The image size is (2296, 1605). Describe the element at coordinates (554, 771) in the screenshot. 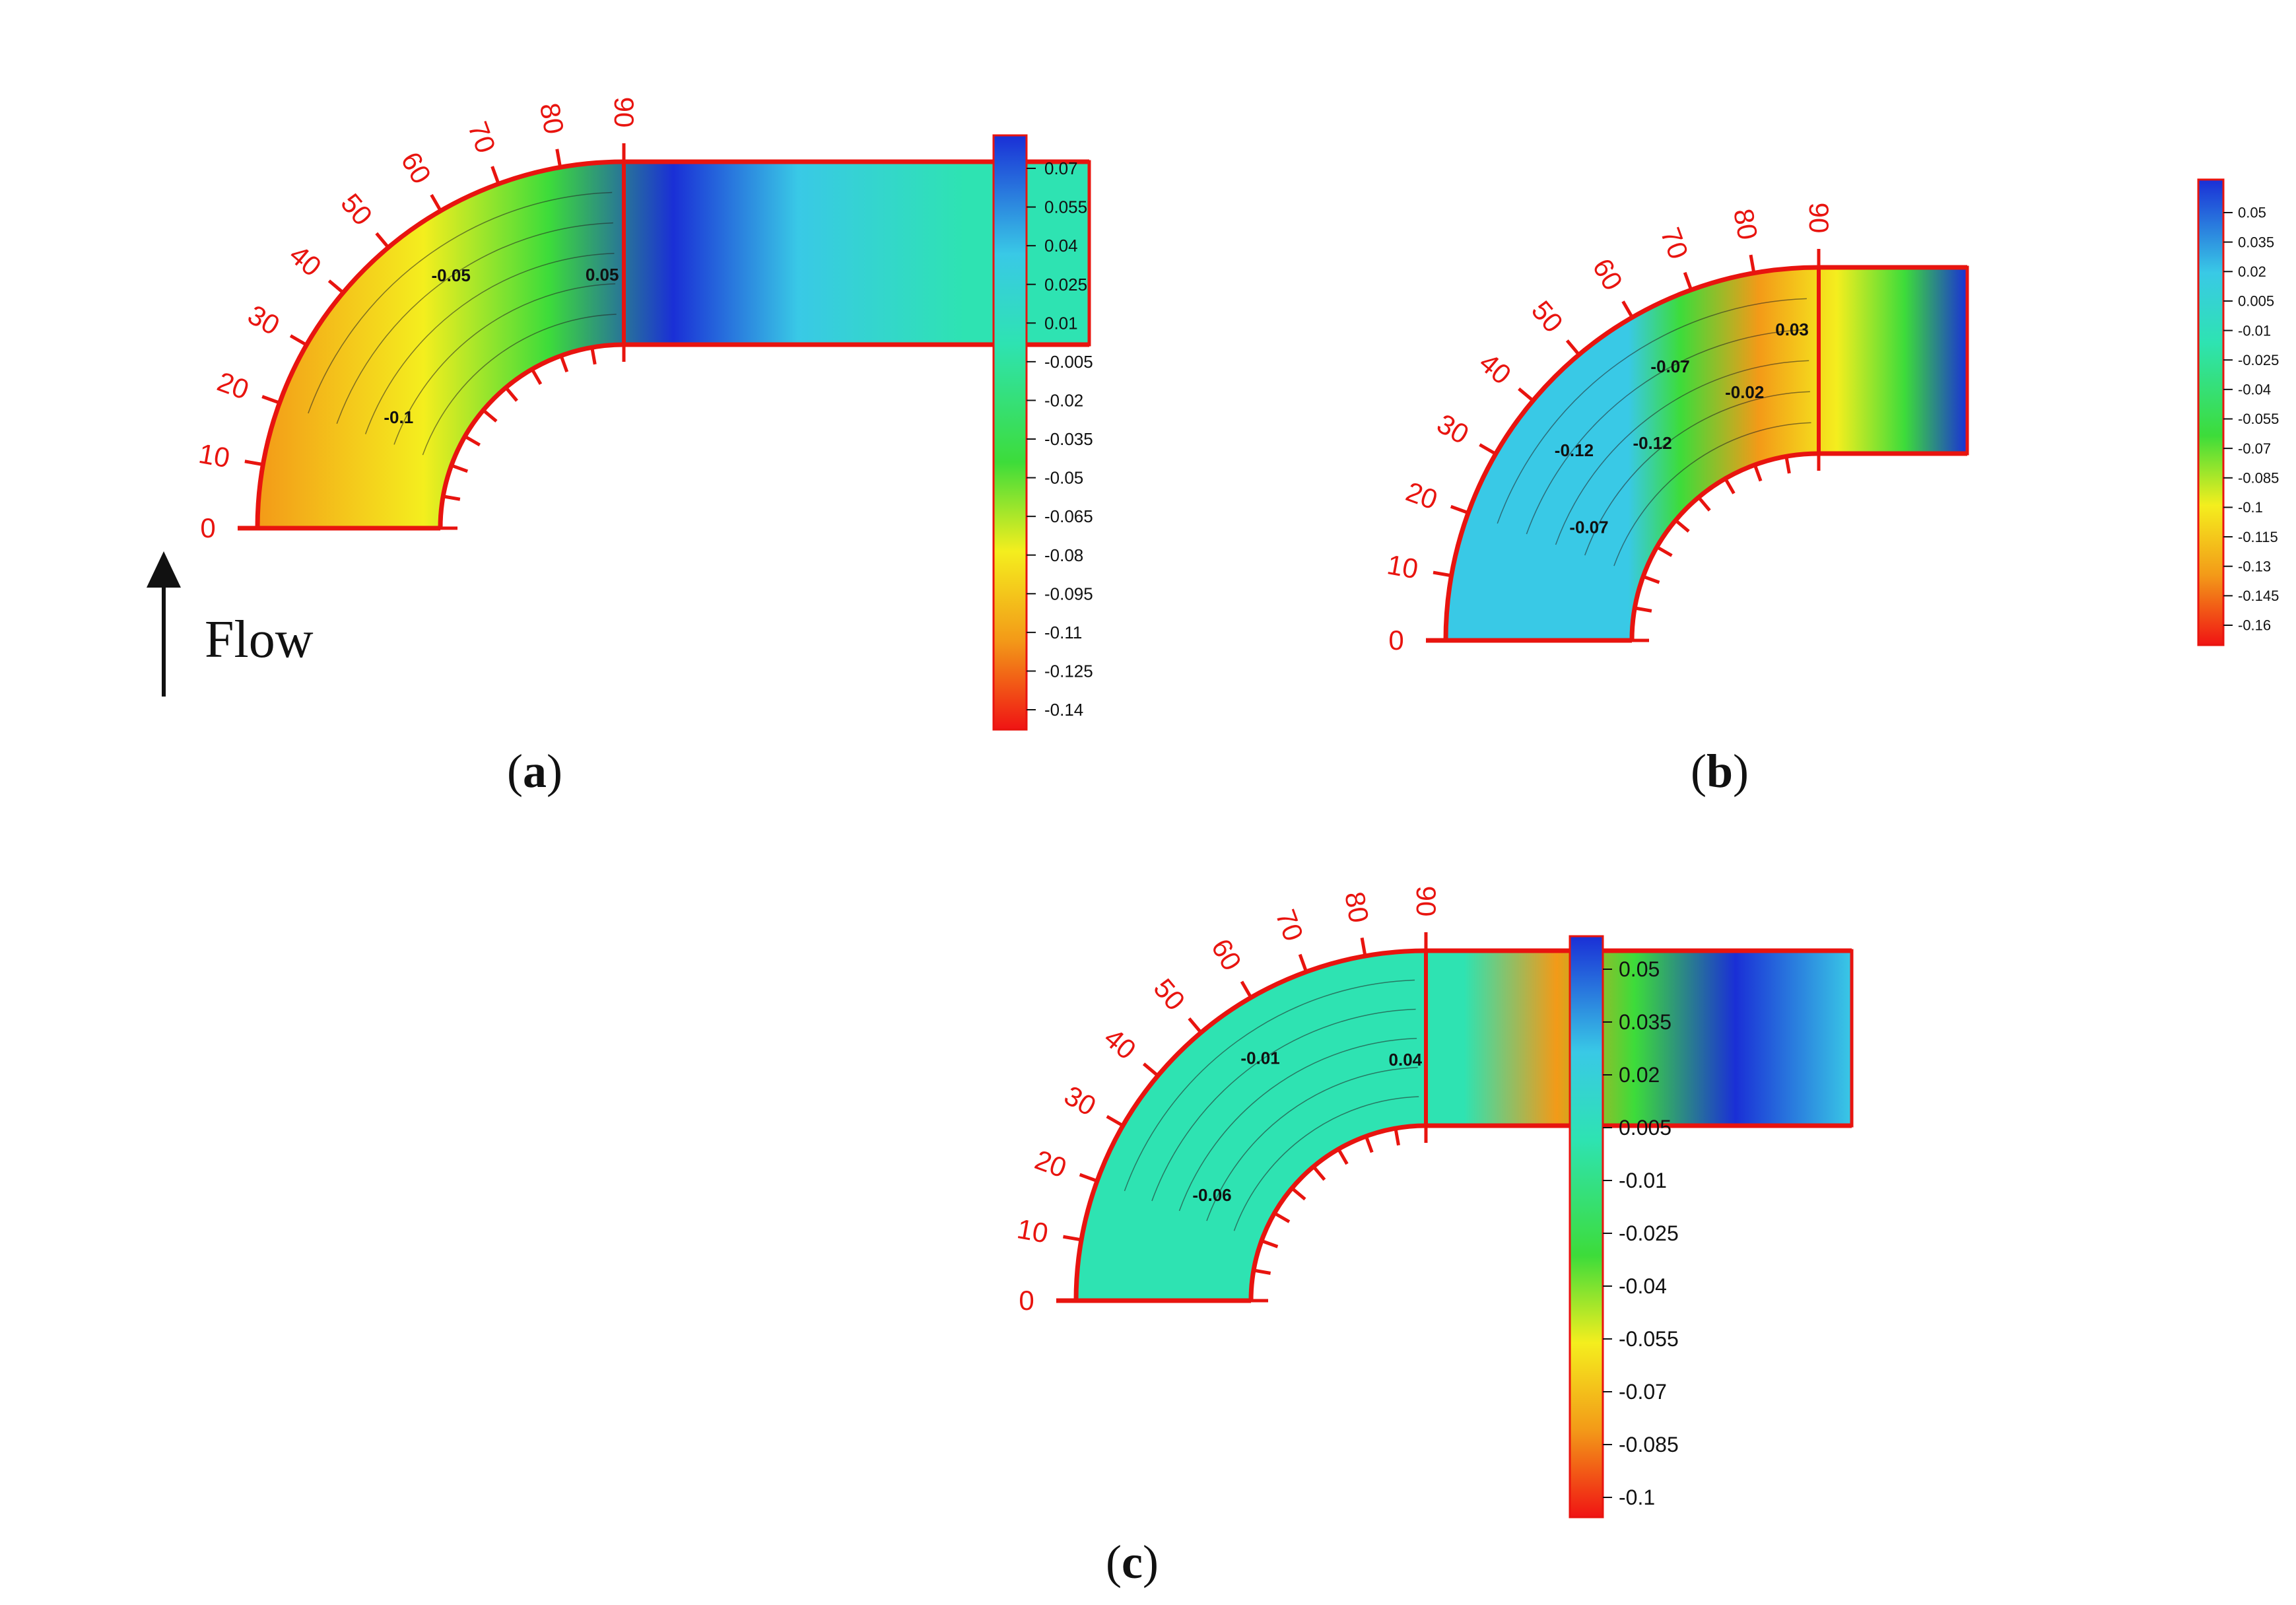

I see `caption-paren-close: )` at that location.